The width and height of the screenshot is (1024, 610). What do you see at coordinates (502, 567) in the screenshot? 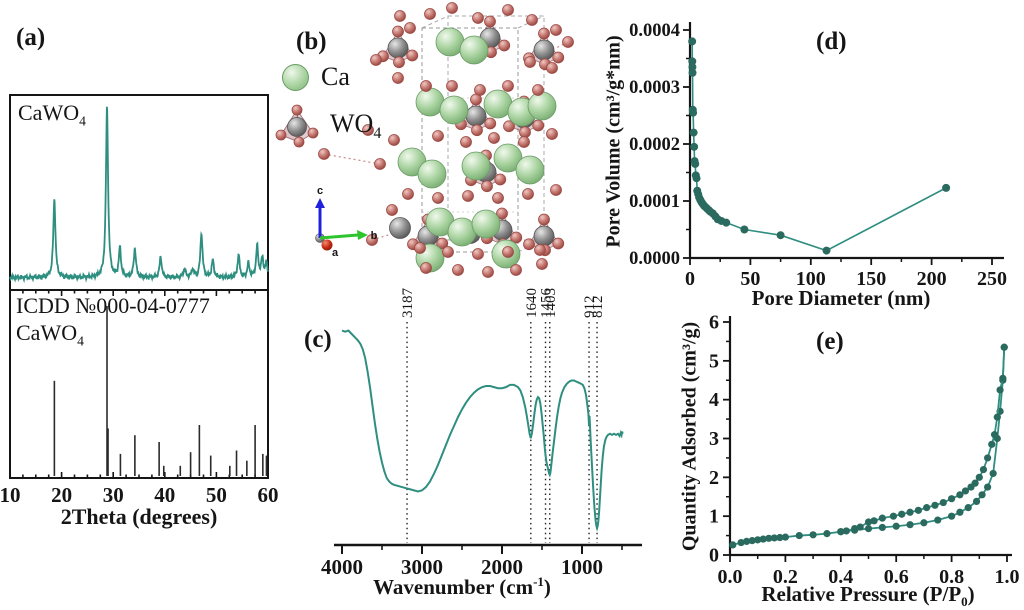
I see `ftir-x-tick-label: 2000` at bounding box center [502, 567].